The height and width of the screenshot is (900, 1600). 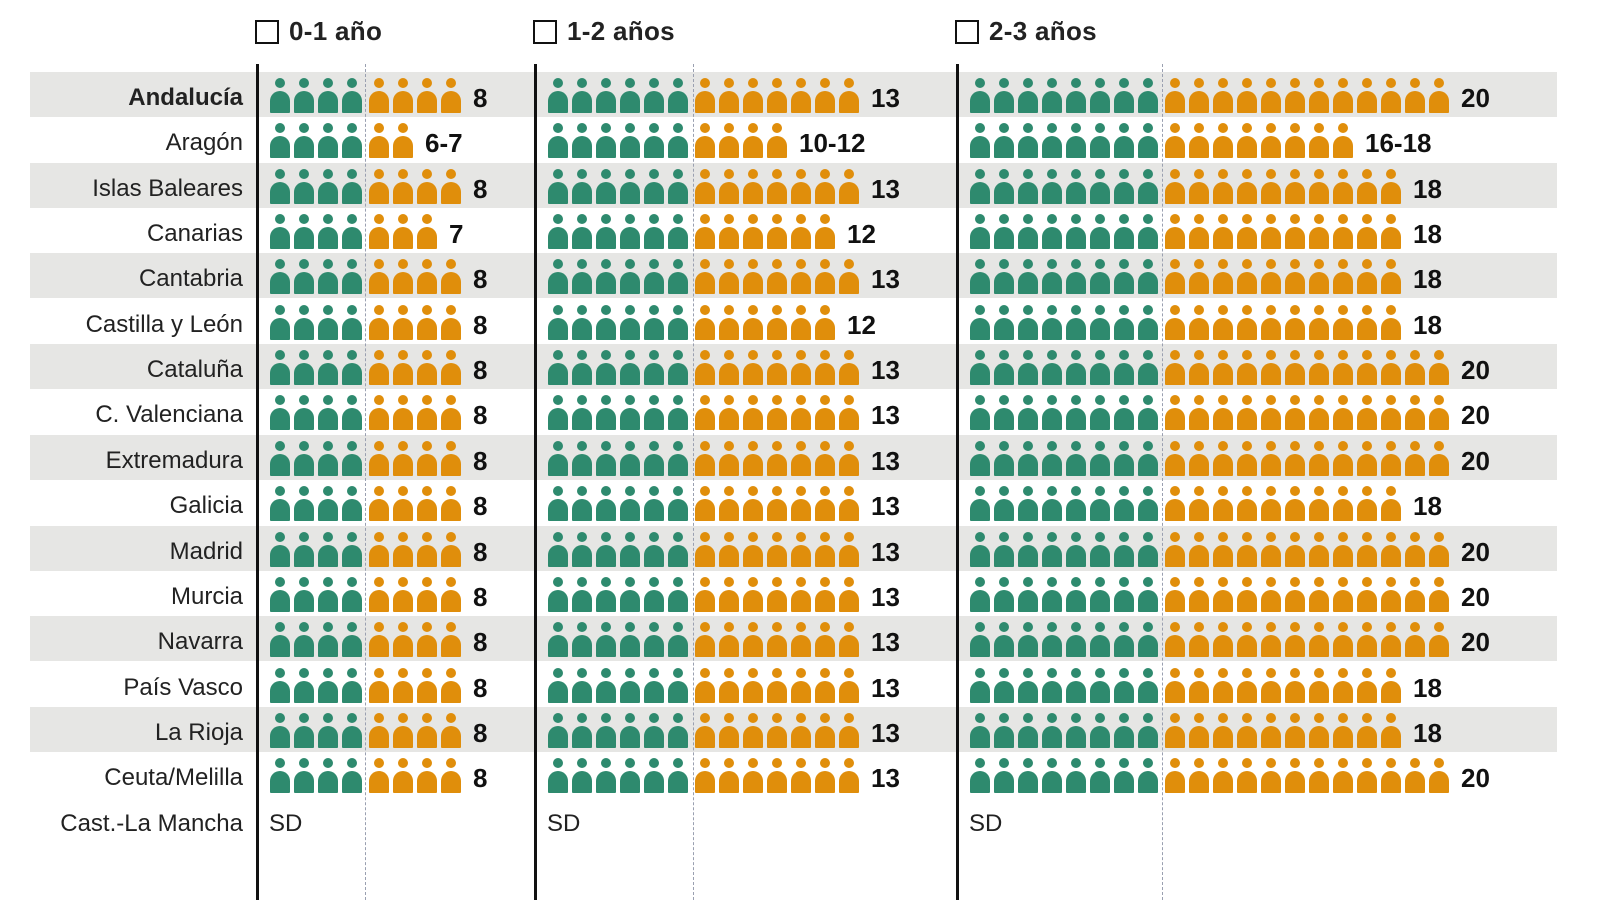 I want to click on pictogram-cell: SD, so click(x=285, y=820).